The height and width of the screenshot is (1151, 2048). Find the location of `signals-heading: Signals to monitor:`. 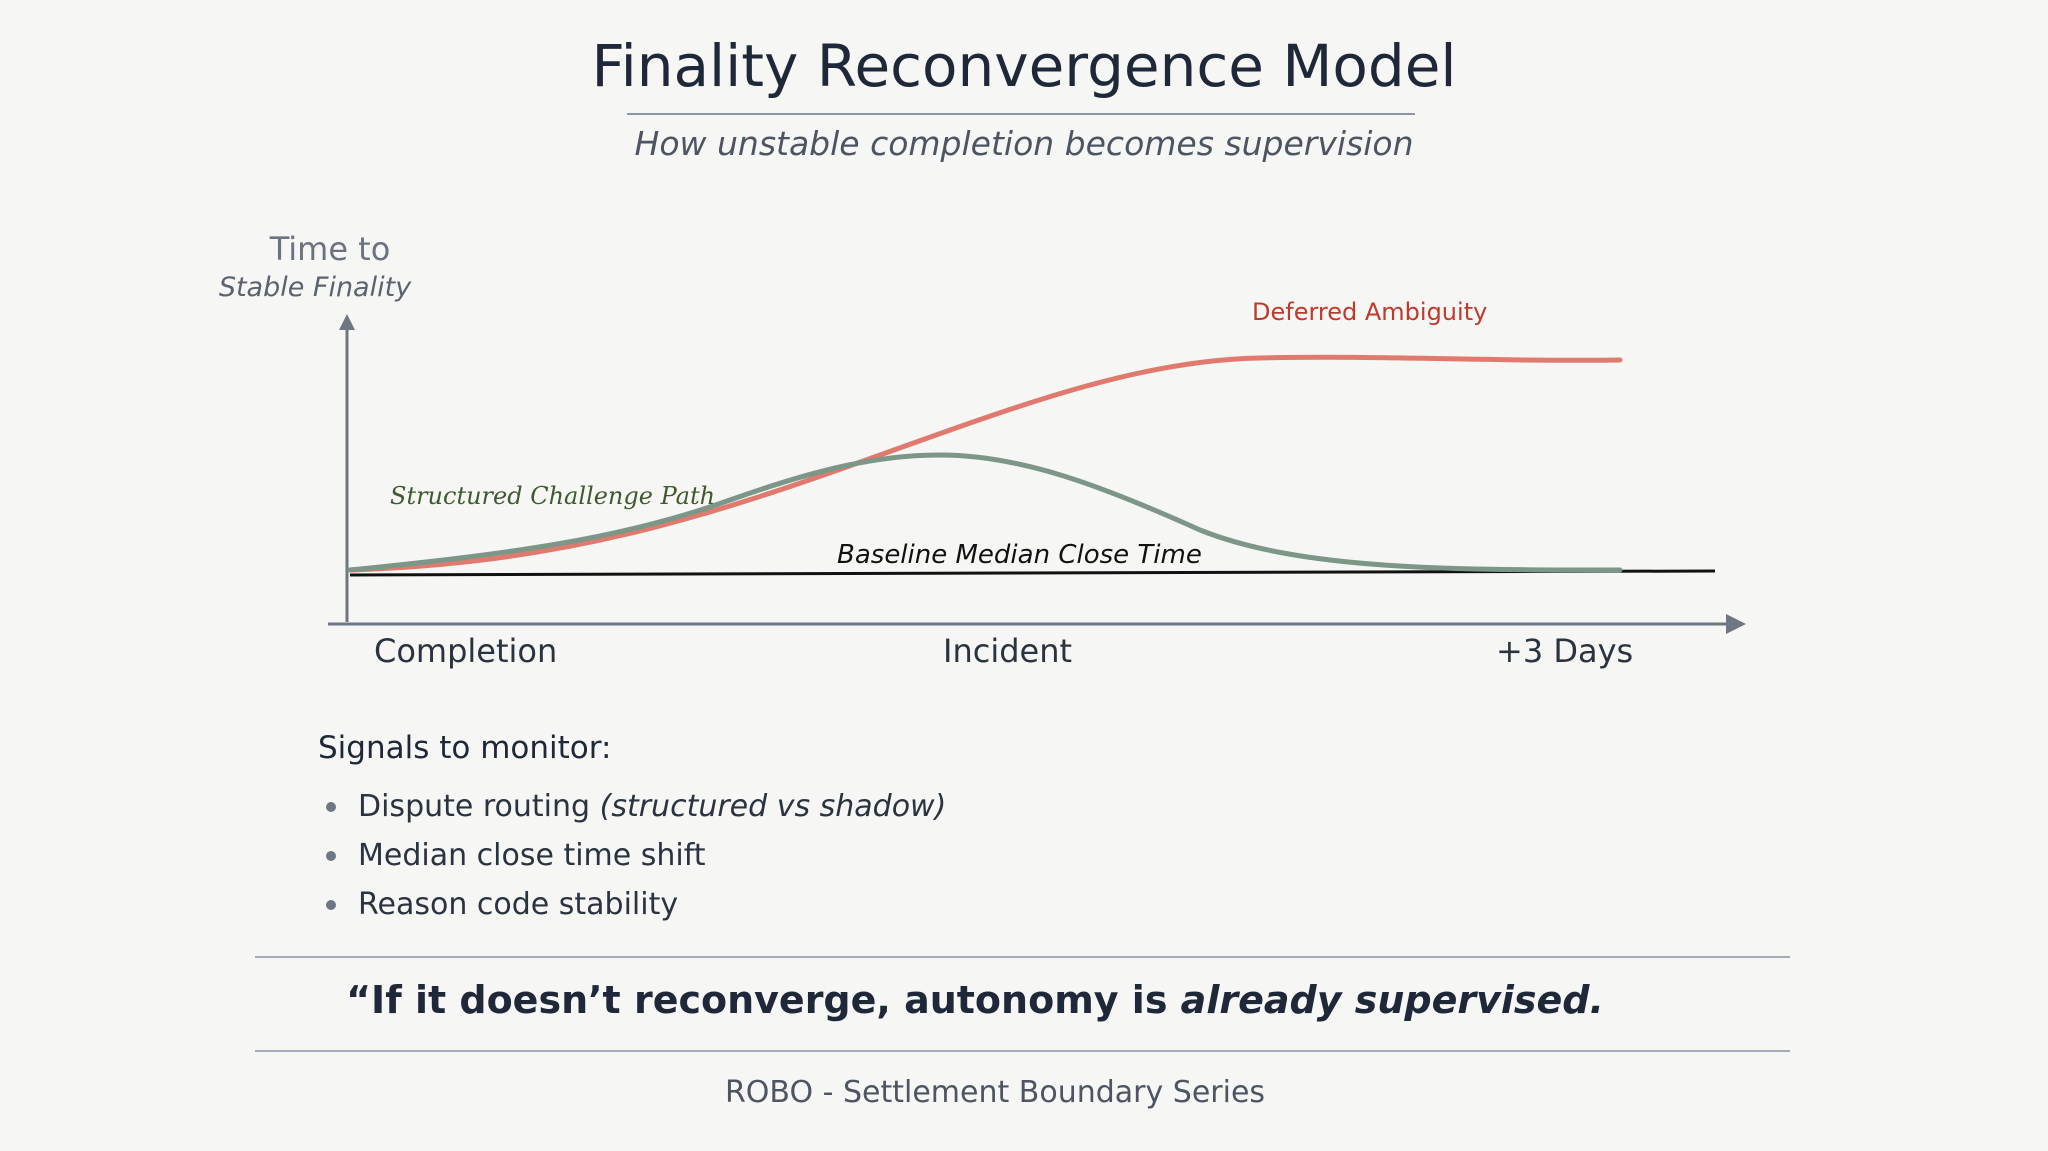

signals-heading: Signals to monitor: is located at coordinates (465, 748).